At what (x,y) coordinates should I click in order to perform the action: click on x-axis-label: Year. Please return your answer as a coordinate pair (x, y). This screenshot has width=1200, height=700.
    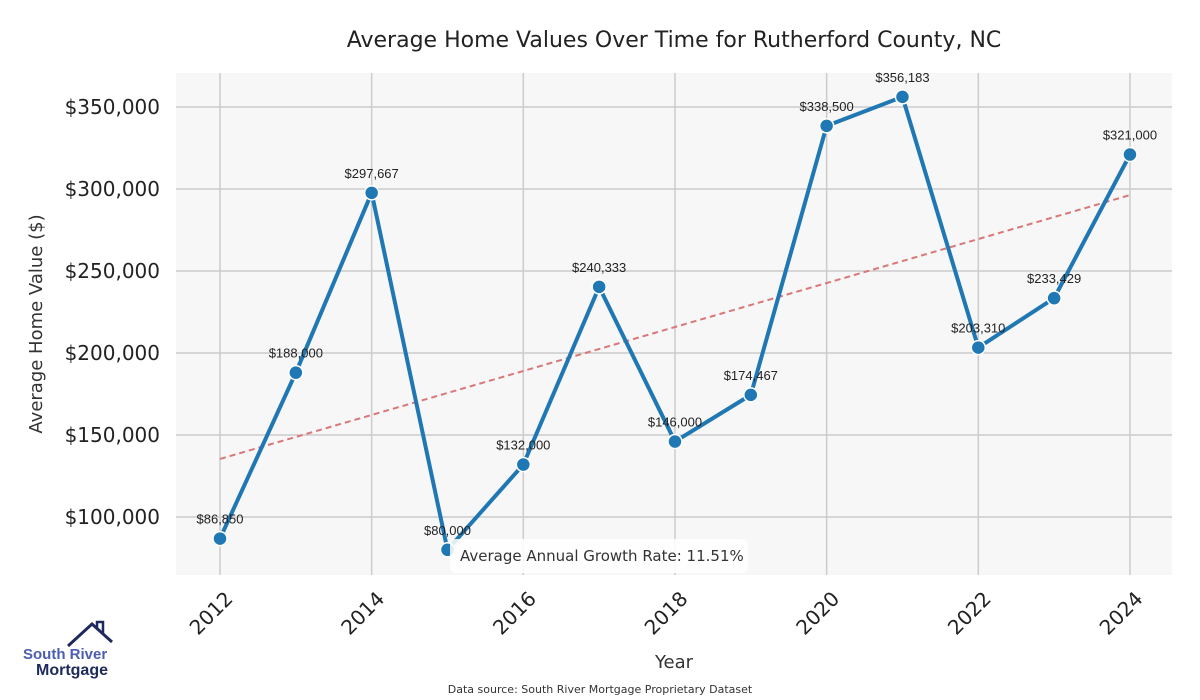
    Looking at the image, I should click on (674, 662).